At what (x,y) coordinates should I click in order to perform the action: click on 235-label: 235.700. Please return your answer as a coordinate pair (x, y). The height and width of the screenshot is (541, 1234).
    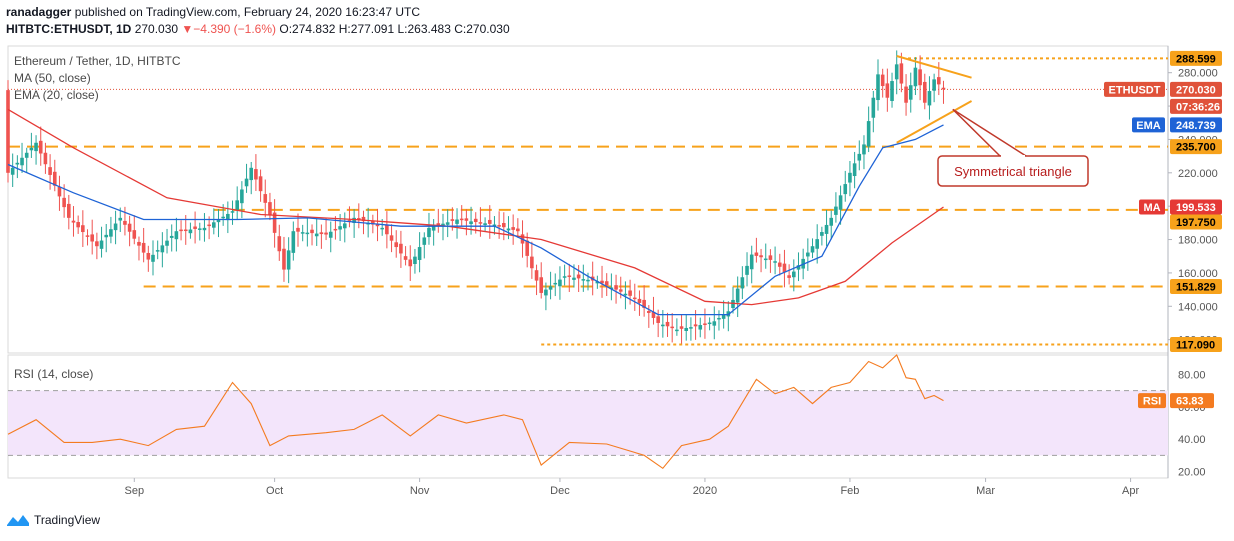
    Looking at the image, I should click on (1196, 148).